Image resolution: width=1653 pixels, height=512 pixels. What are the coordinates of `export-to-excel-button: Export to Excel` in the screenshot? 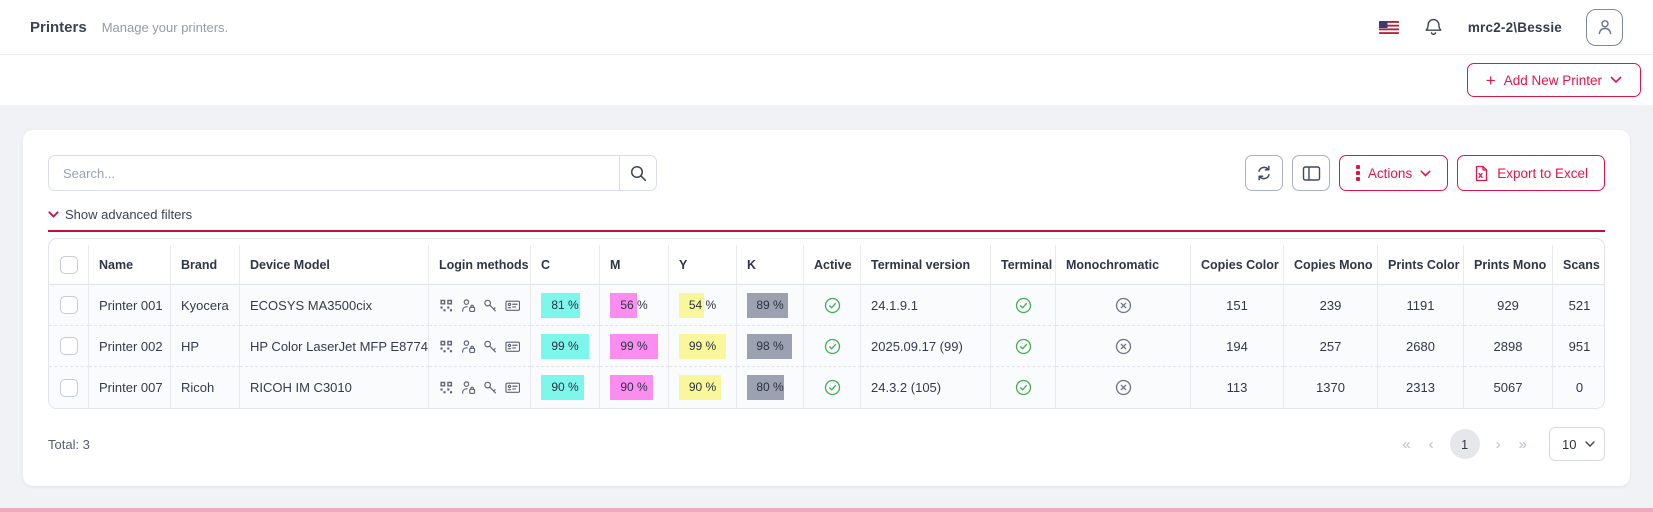 It's located at (1531, 173).